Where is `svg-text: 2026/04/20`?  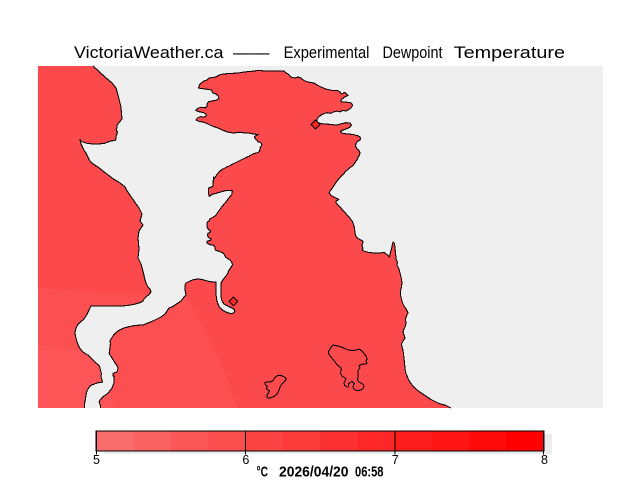 svg-text: 2026/04/20 is located at coordinates (314, 472).